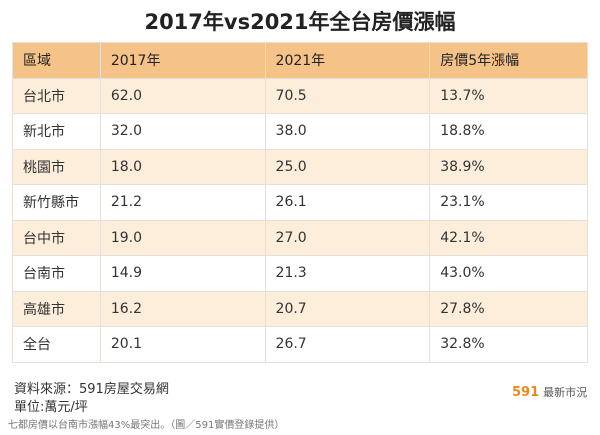 This screenshot has width=600, height=435. Describe the element at coordinates (146, 425) in the screenshot. I see `caption: 七都房價以台南市漲幅43%最突出。（圖／591實價登錄提供）` at that location.